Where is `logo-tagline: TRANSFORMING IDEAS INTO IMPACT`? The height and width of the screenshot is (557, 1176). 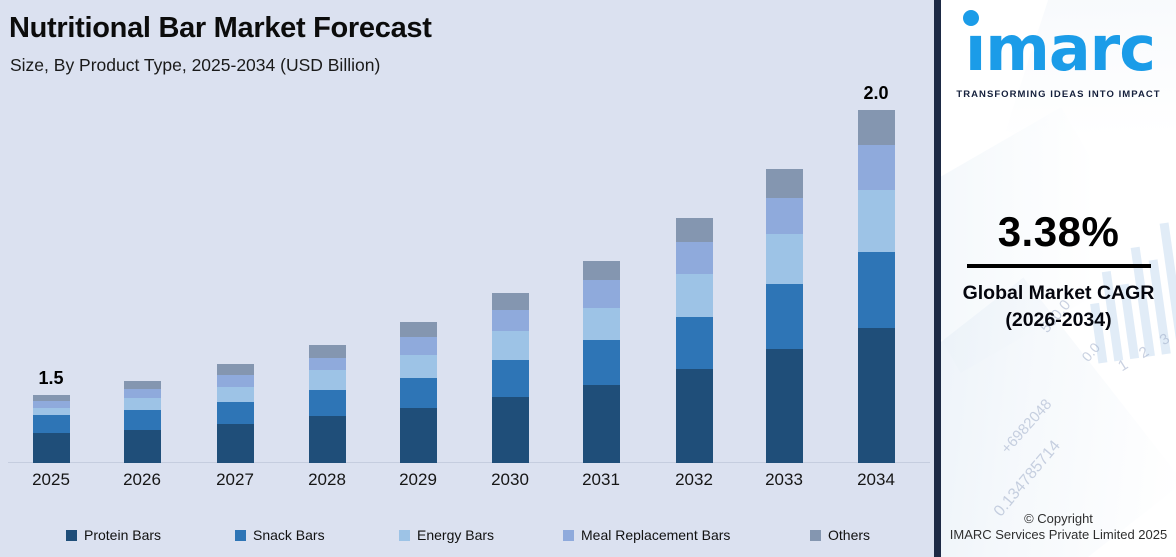 logo-tagline: TRANSFORMING IDEAS INTO IMPACT is located at coordinates (1058, 94).